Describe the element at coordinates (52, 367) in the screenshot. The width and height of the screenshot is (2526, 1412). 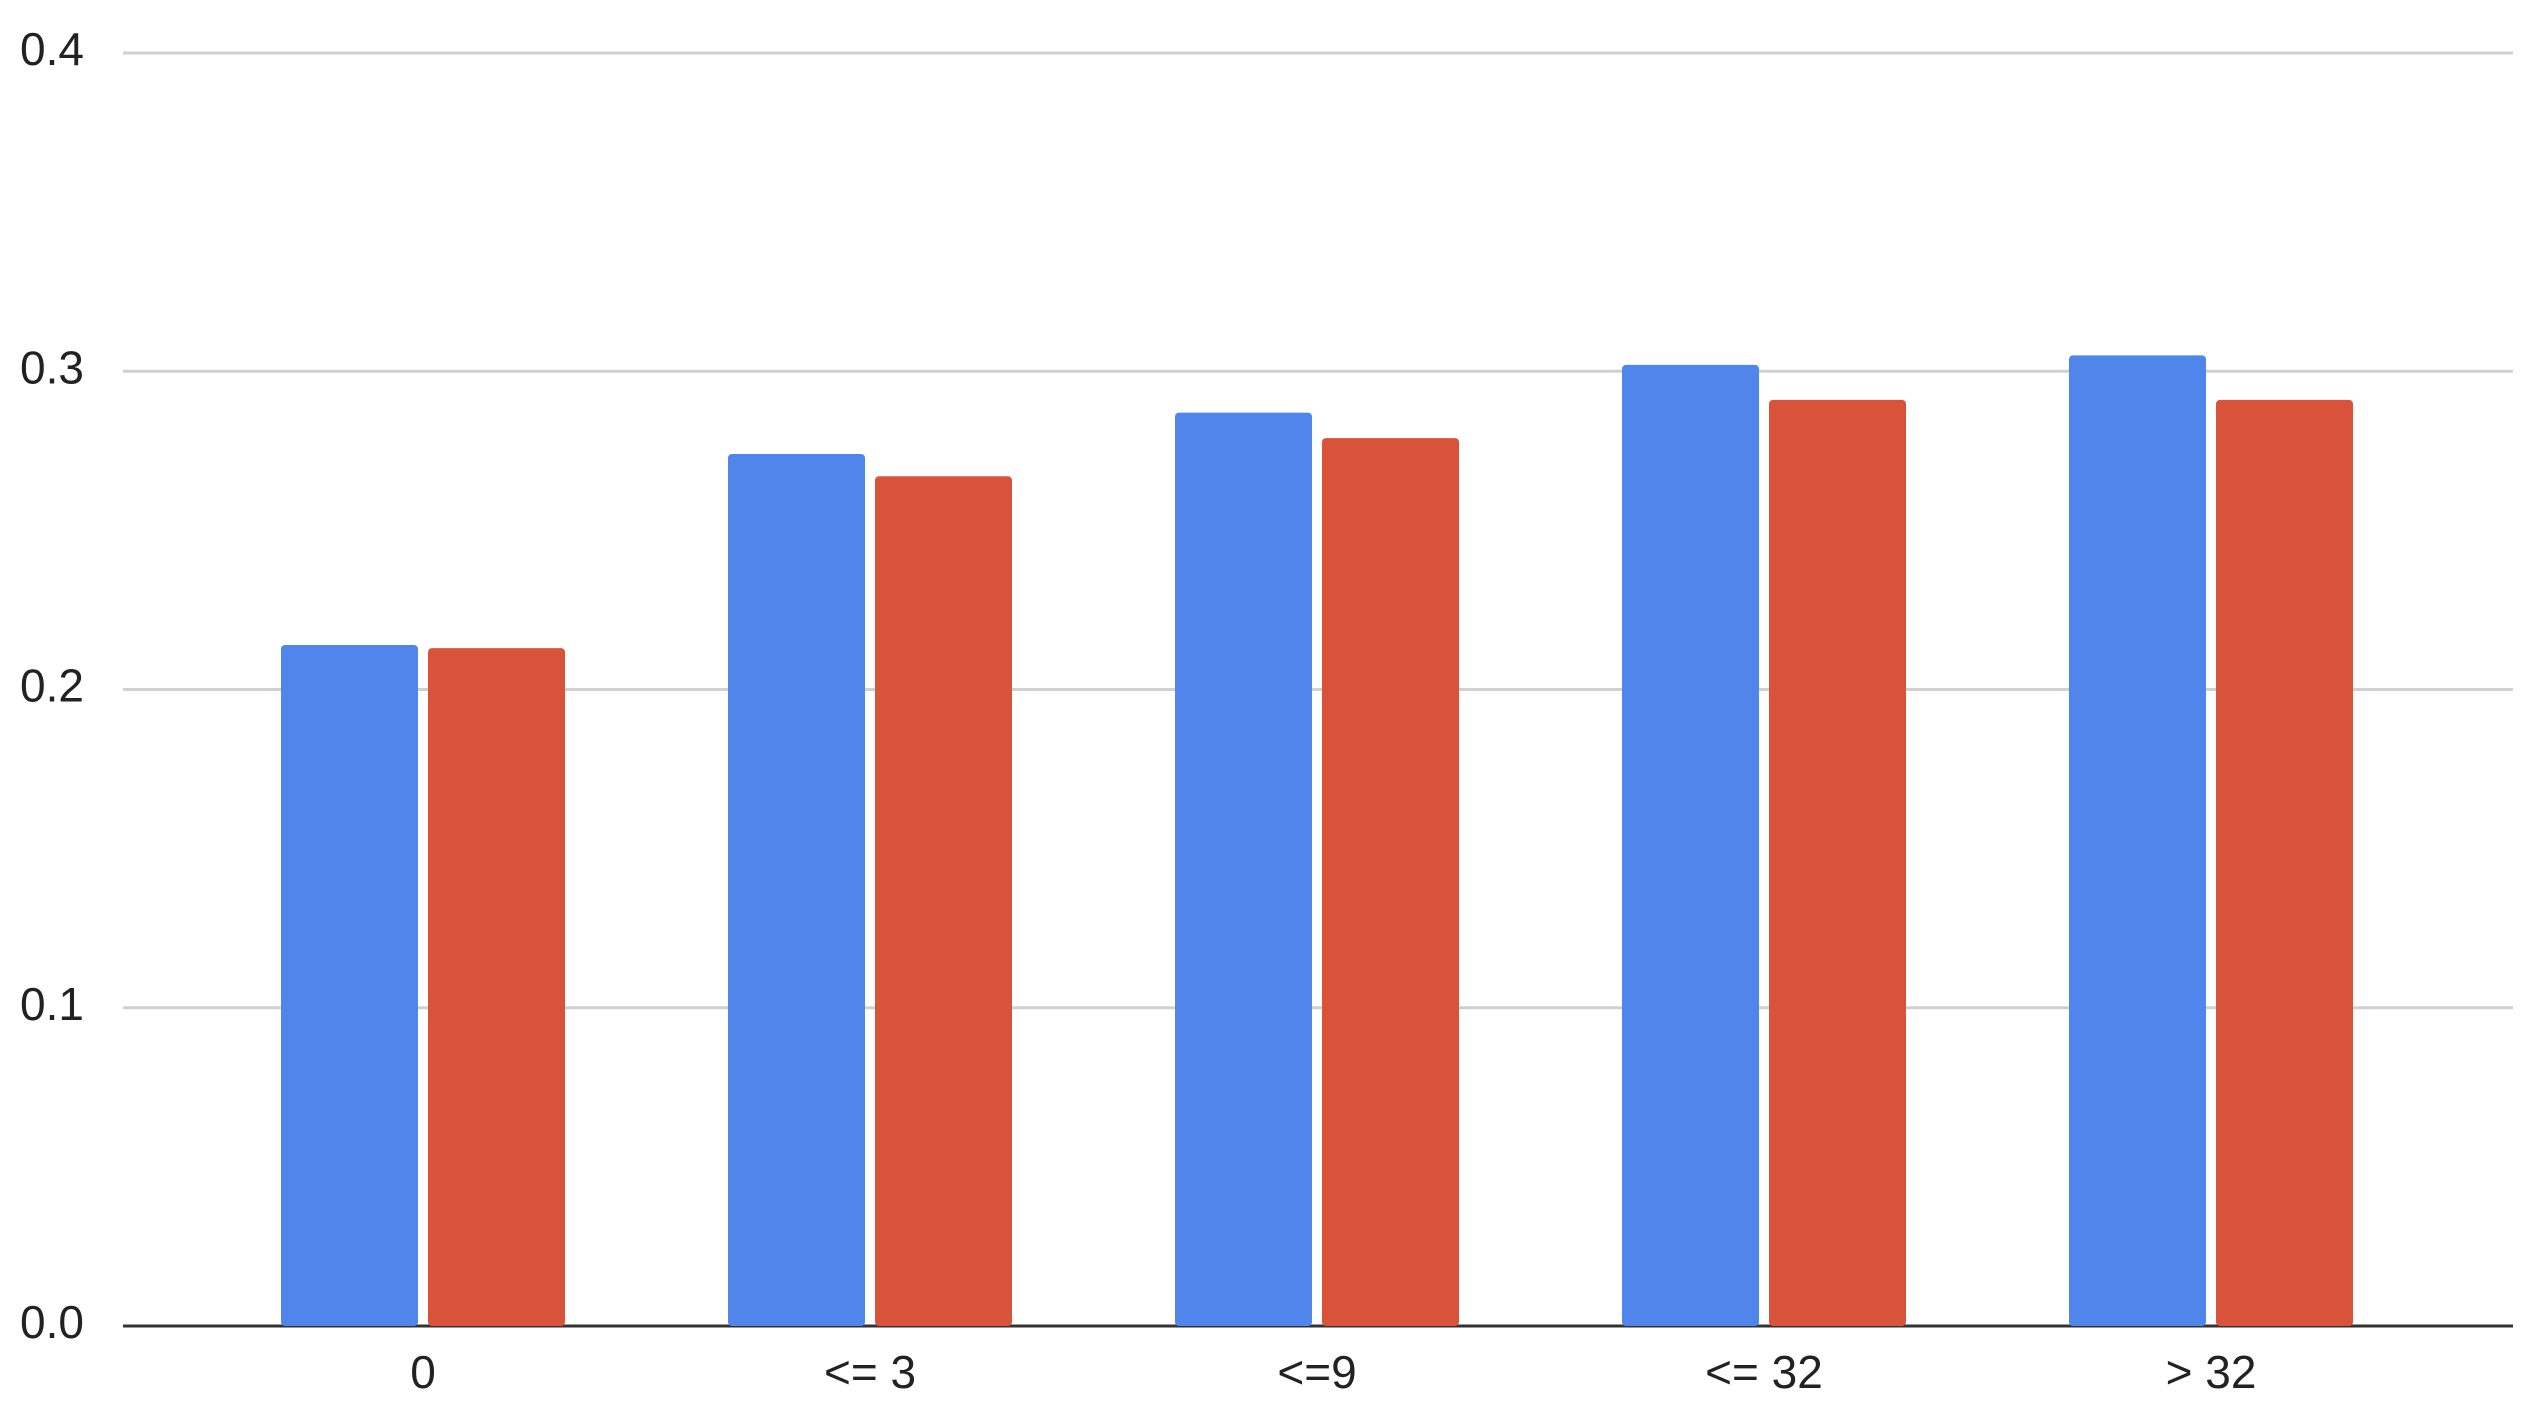
I see `y-tick-label: 0.3` at that location.